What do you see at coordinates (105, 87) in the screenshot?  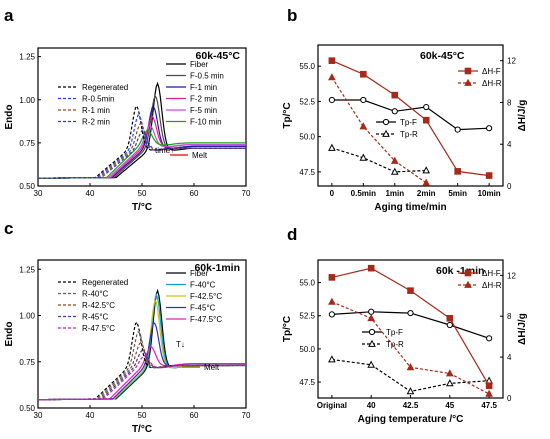 I see `legend-label: Regenerated` at bounding box center [105, 87].